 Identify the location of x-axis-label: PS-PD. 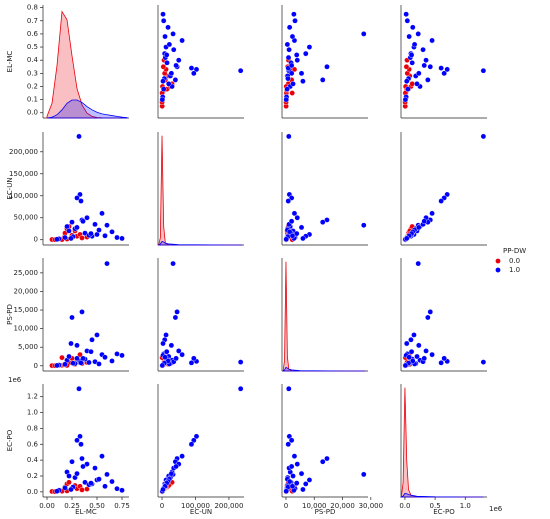
(325, 512).